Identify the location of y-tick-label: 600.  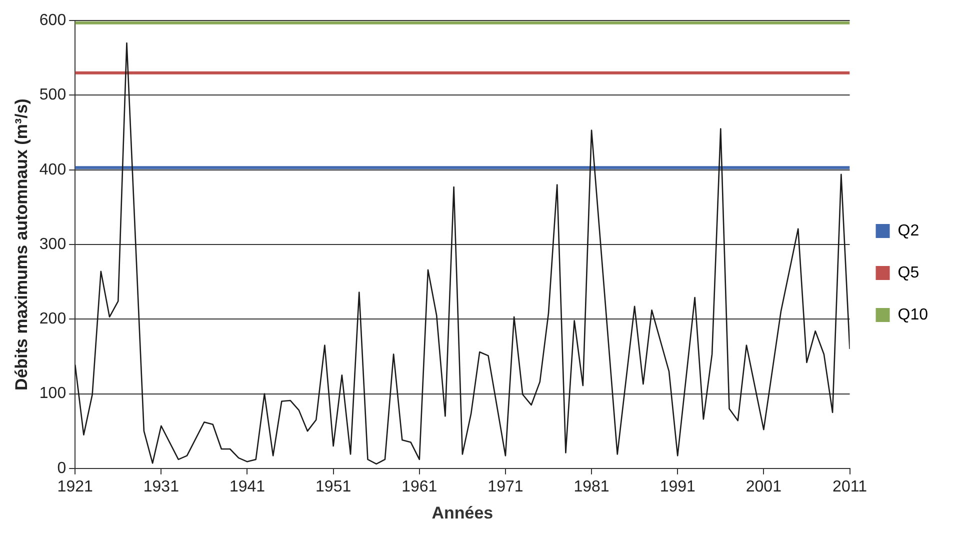
(52, 21).